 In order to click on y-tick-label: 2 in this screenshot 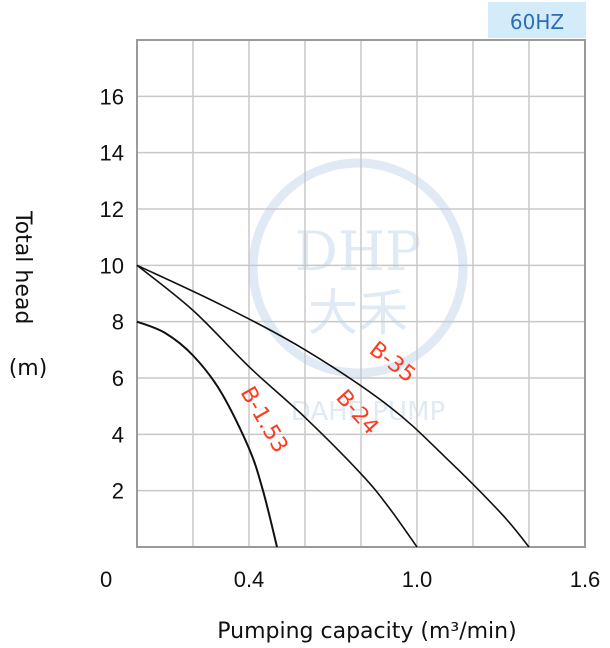, I will do `click(118, 491)`.